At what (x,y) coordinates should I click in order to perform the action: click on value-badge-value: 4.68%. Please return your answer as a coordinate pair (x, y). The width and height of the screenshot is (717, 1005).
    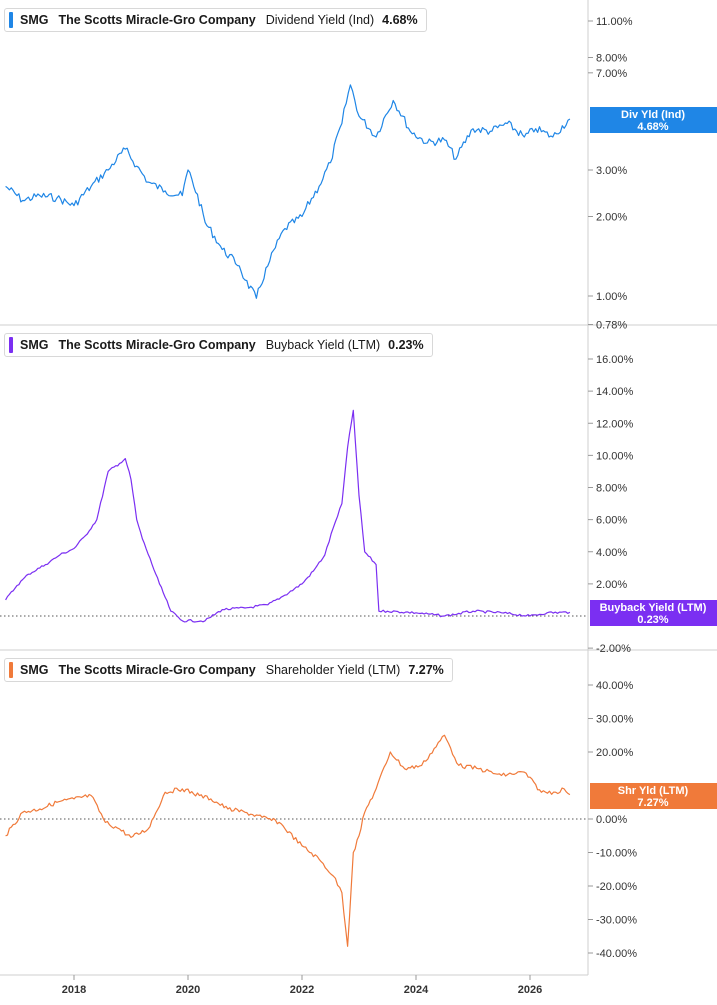
    Looking at the image, I should click on (652, 127).